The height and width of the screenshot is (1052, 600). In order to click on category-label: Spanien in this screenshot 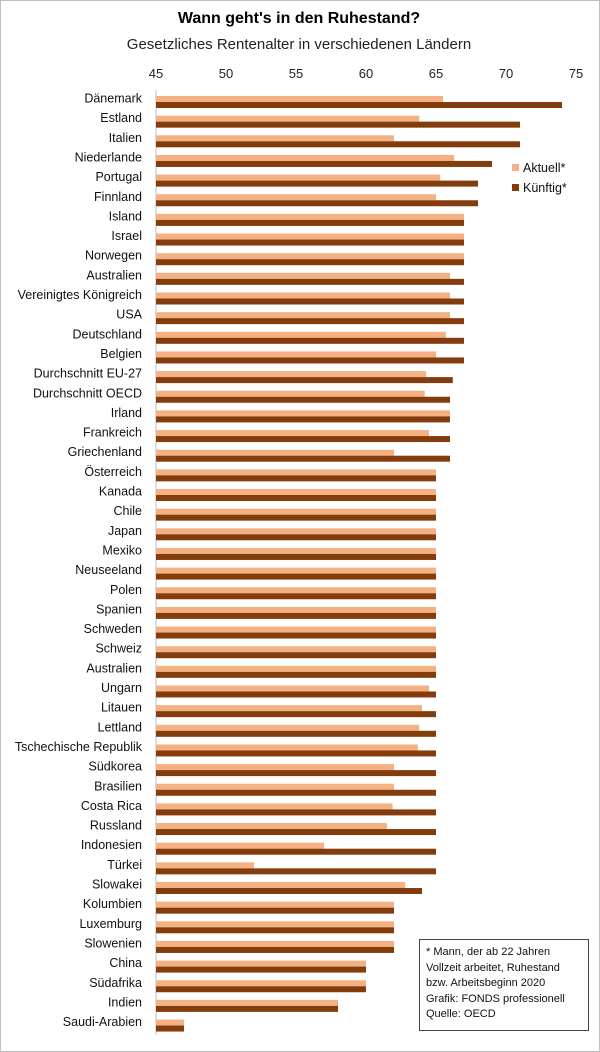, I will do `click(119, 609)`.